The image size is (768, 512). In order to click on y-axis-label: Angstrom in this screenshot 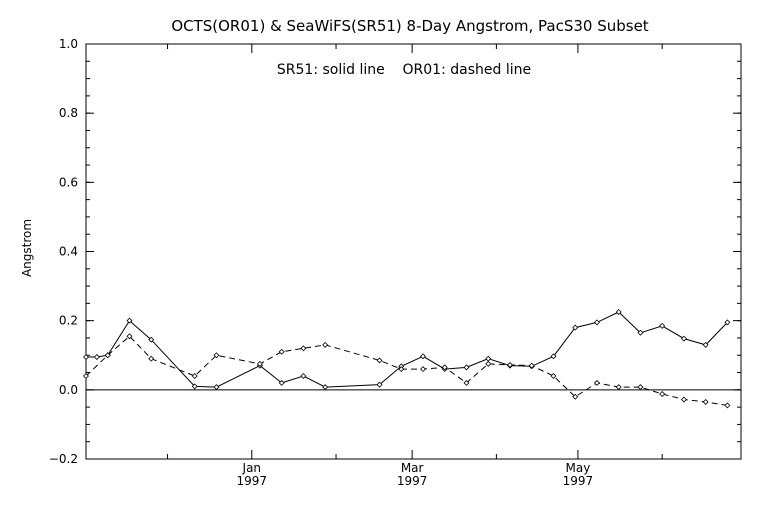, I will do `click(27, 248)`.